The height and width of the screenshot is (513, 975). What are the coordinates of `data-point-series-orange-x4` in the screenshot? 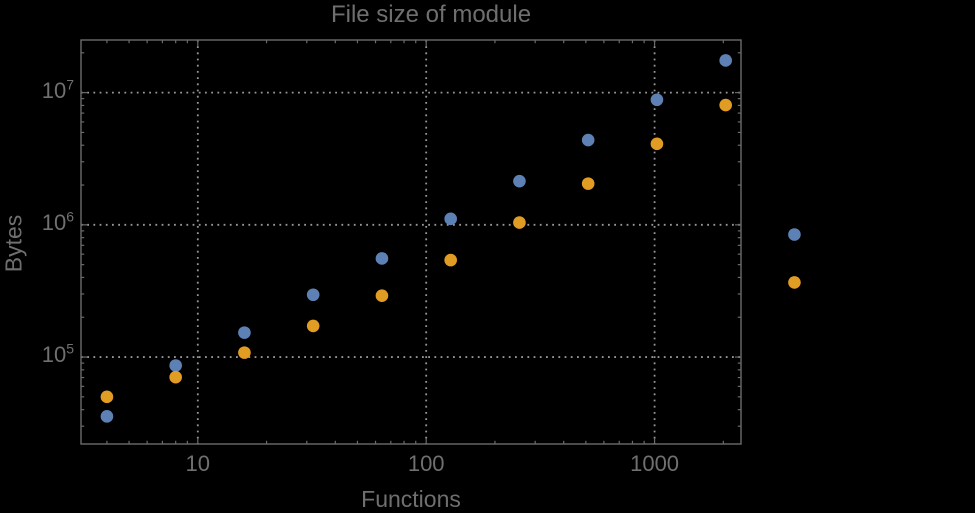 It's located at (107, 397).